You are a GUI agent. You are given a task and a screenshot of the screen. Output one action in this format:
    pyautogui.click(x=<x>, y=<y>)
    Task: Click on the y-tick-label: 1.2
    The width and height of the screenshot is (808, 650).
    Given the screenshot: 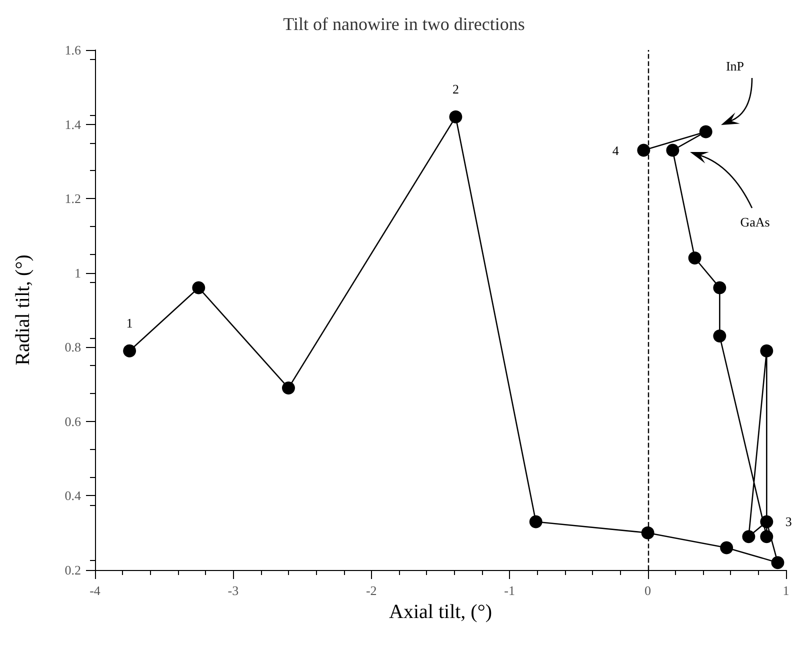 What is the action you would take?
    pyautogui.click(x=72, y=198)
    